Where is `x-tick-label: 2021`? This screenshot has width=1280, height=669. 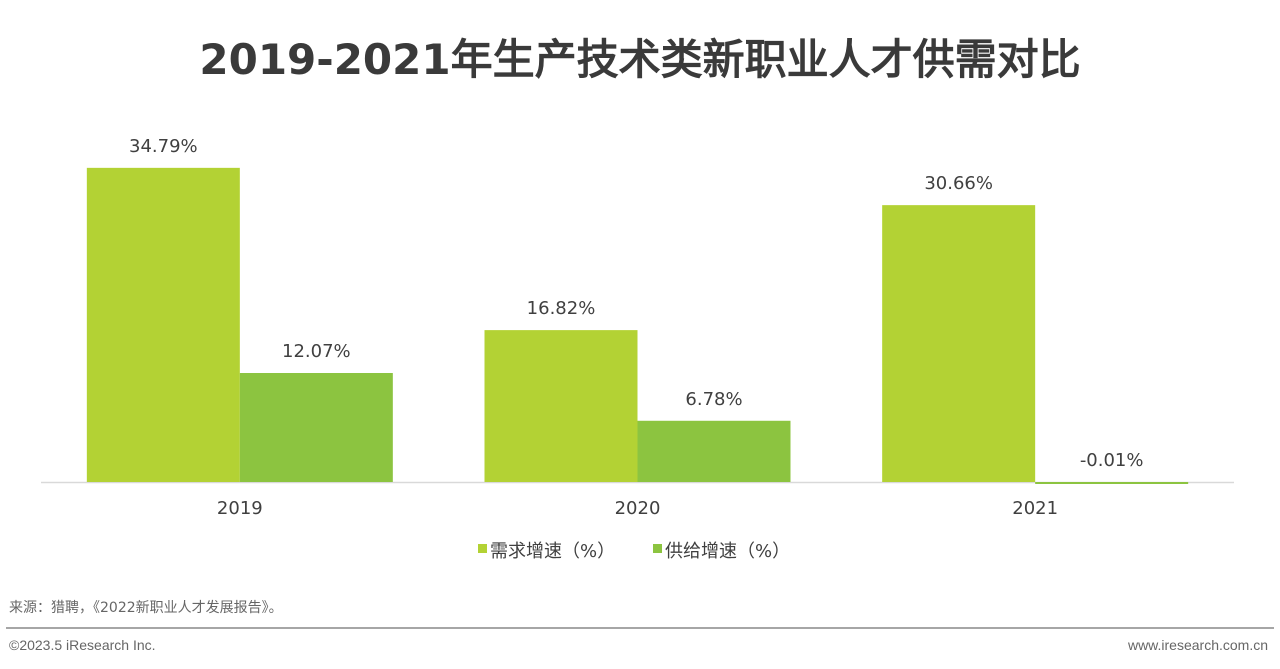 x-tick-label: 2021 is located at coordinates (1035, 508).